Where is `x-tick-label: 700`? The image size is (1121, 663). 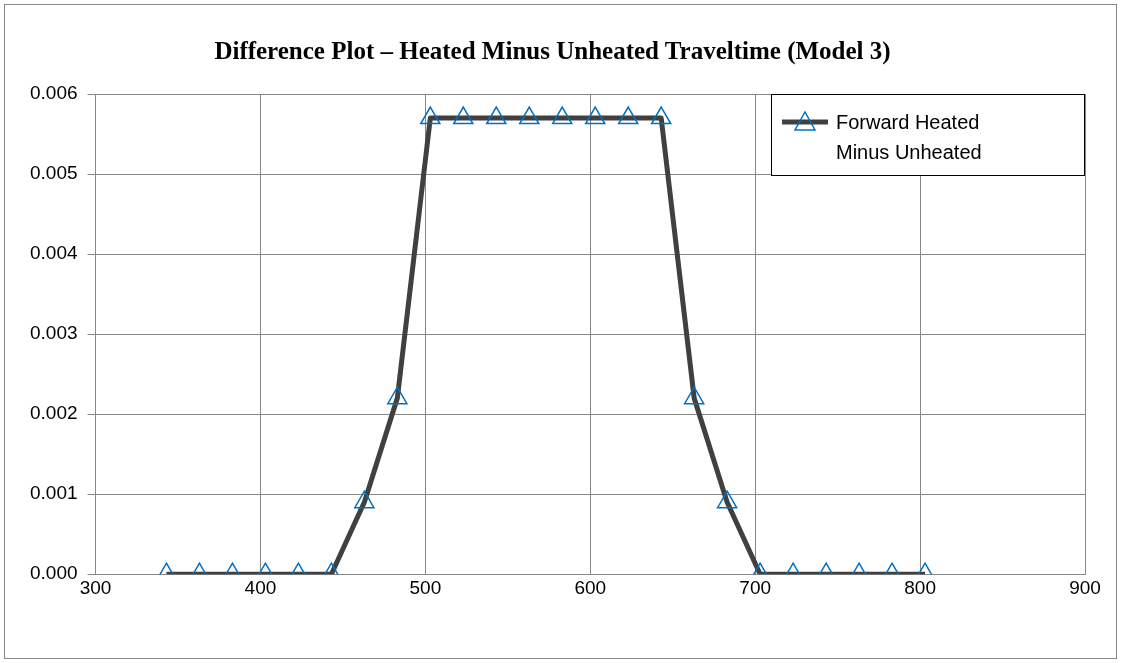
x-tick-label: 700 is located at coordinates (755, 587).